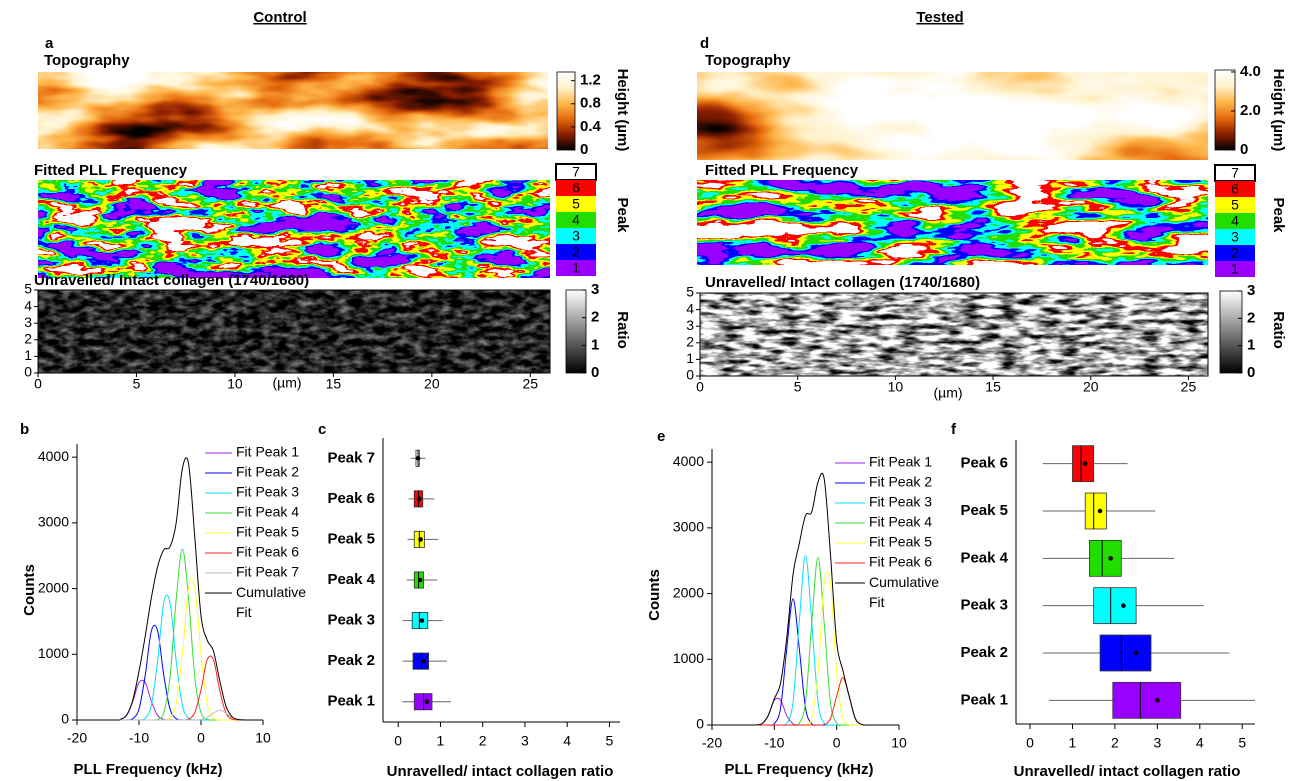  I want to click on category-label: Peak 2, so click(351, 660).